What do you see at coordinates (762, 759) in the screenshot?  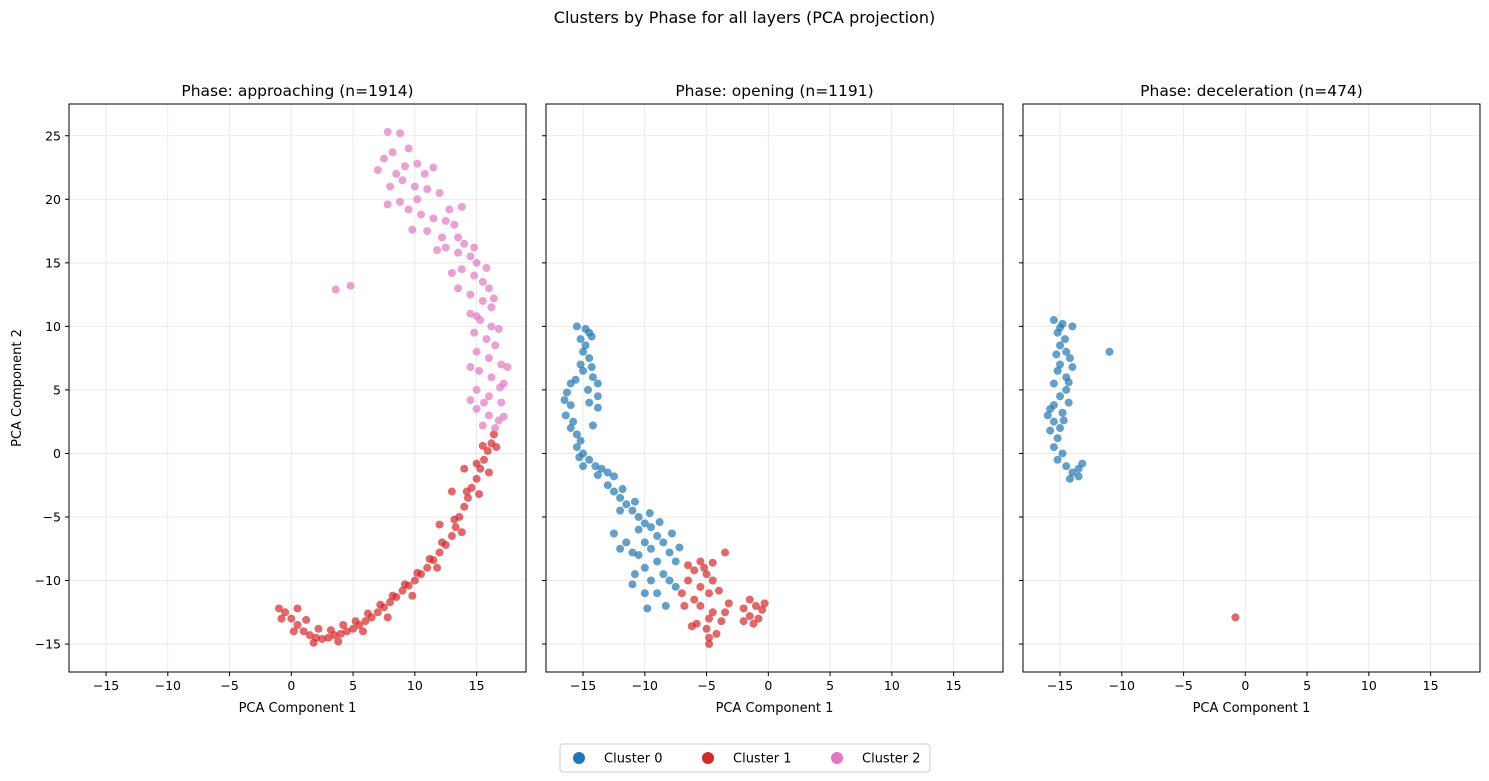 I see `legend-label-1: Cluster 1` at bounding box center [762, 759].